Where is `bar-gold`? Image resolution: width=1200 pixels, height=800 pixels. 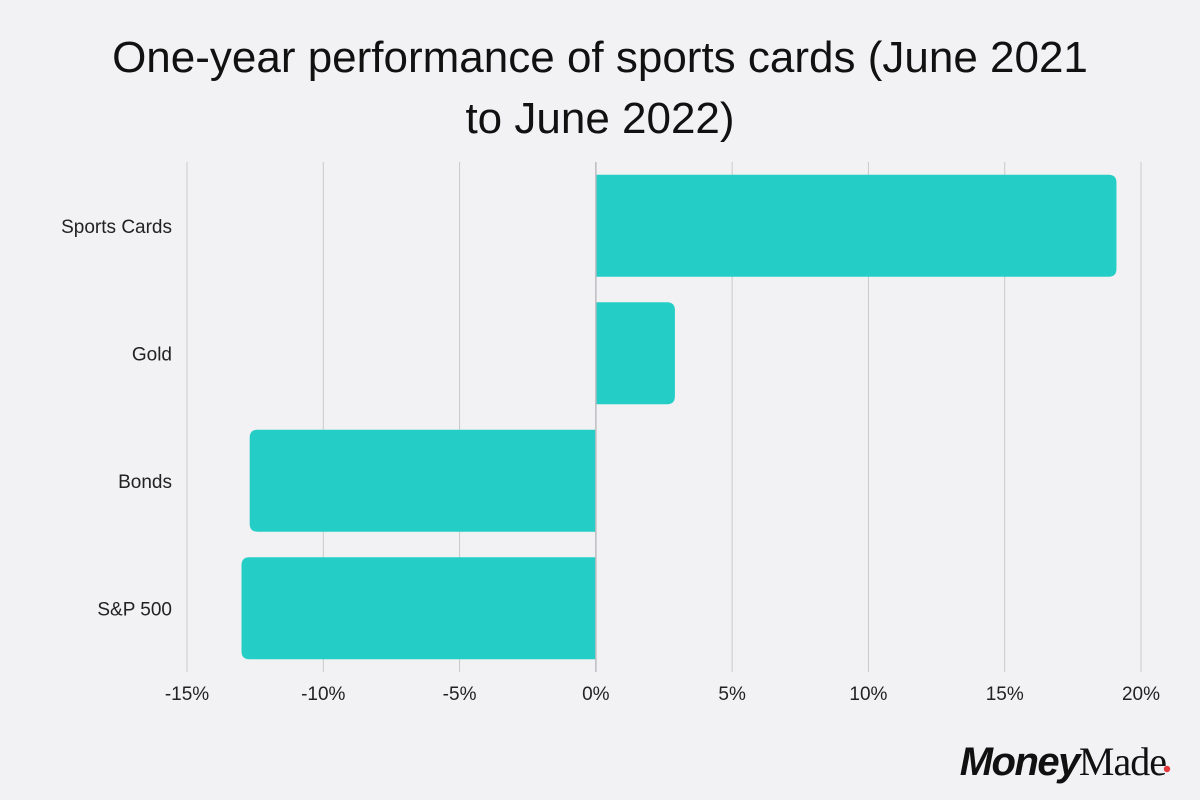
bar-gold is located at coordinates (635, 353).